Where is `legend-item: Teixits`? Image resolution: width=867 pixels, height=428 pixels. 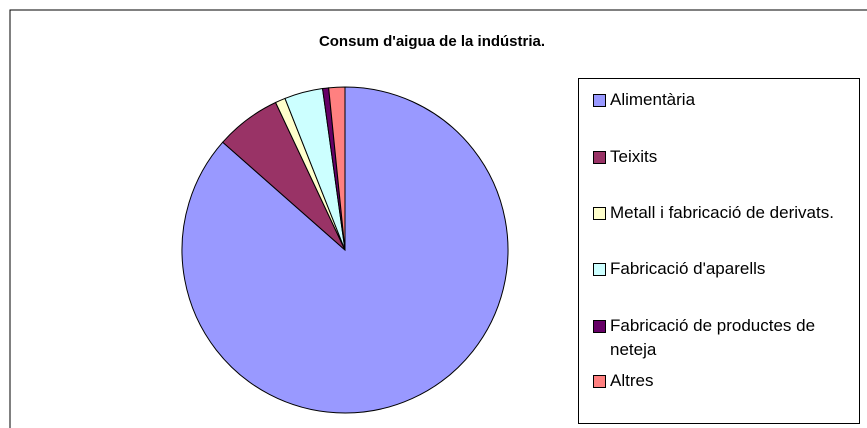
legend-item: Teixits is located at coordinates (724, 157).